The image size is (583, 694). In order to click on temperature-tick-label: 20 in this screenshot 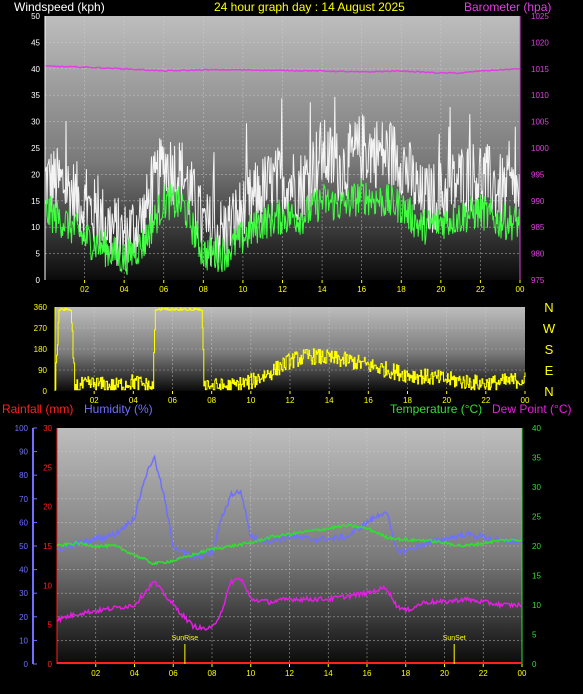, I will do `click(536, 546)`.